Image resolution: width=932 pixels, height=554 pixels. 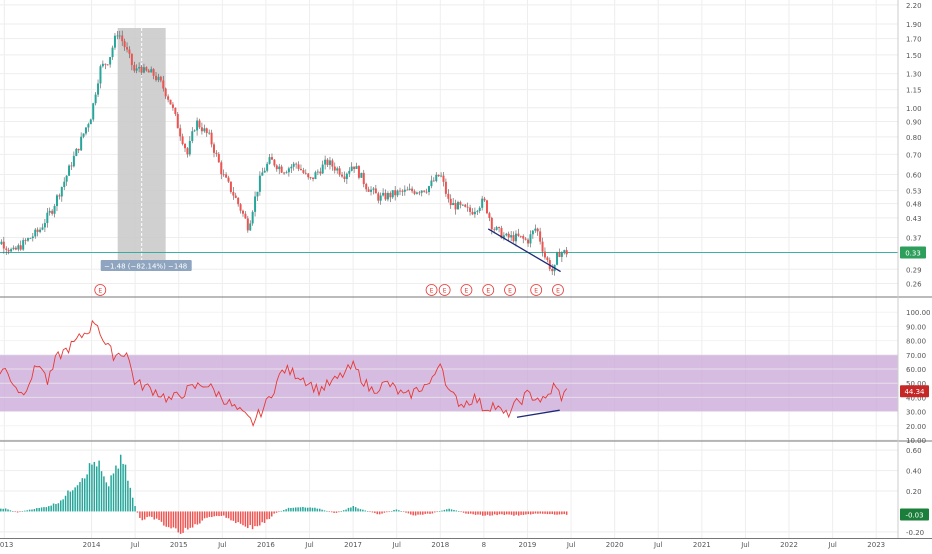 What do you see at coordinates (914, 239) in the screenshot?
I see `price-tick-label: 0.37` at bounding box center [914, 239].